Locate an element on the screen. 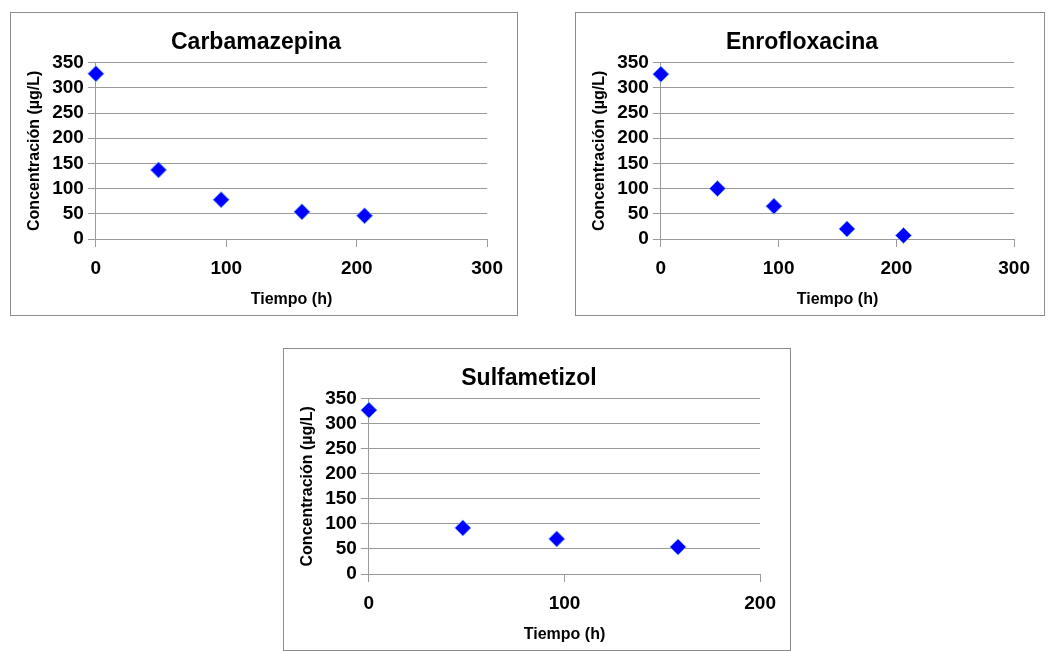 This screenshot has height=651, width=1048. chart-title: Sulfametizol is located at coordinates (529, 377).